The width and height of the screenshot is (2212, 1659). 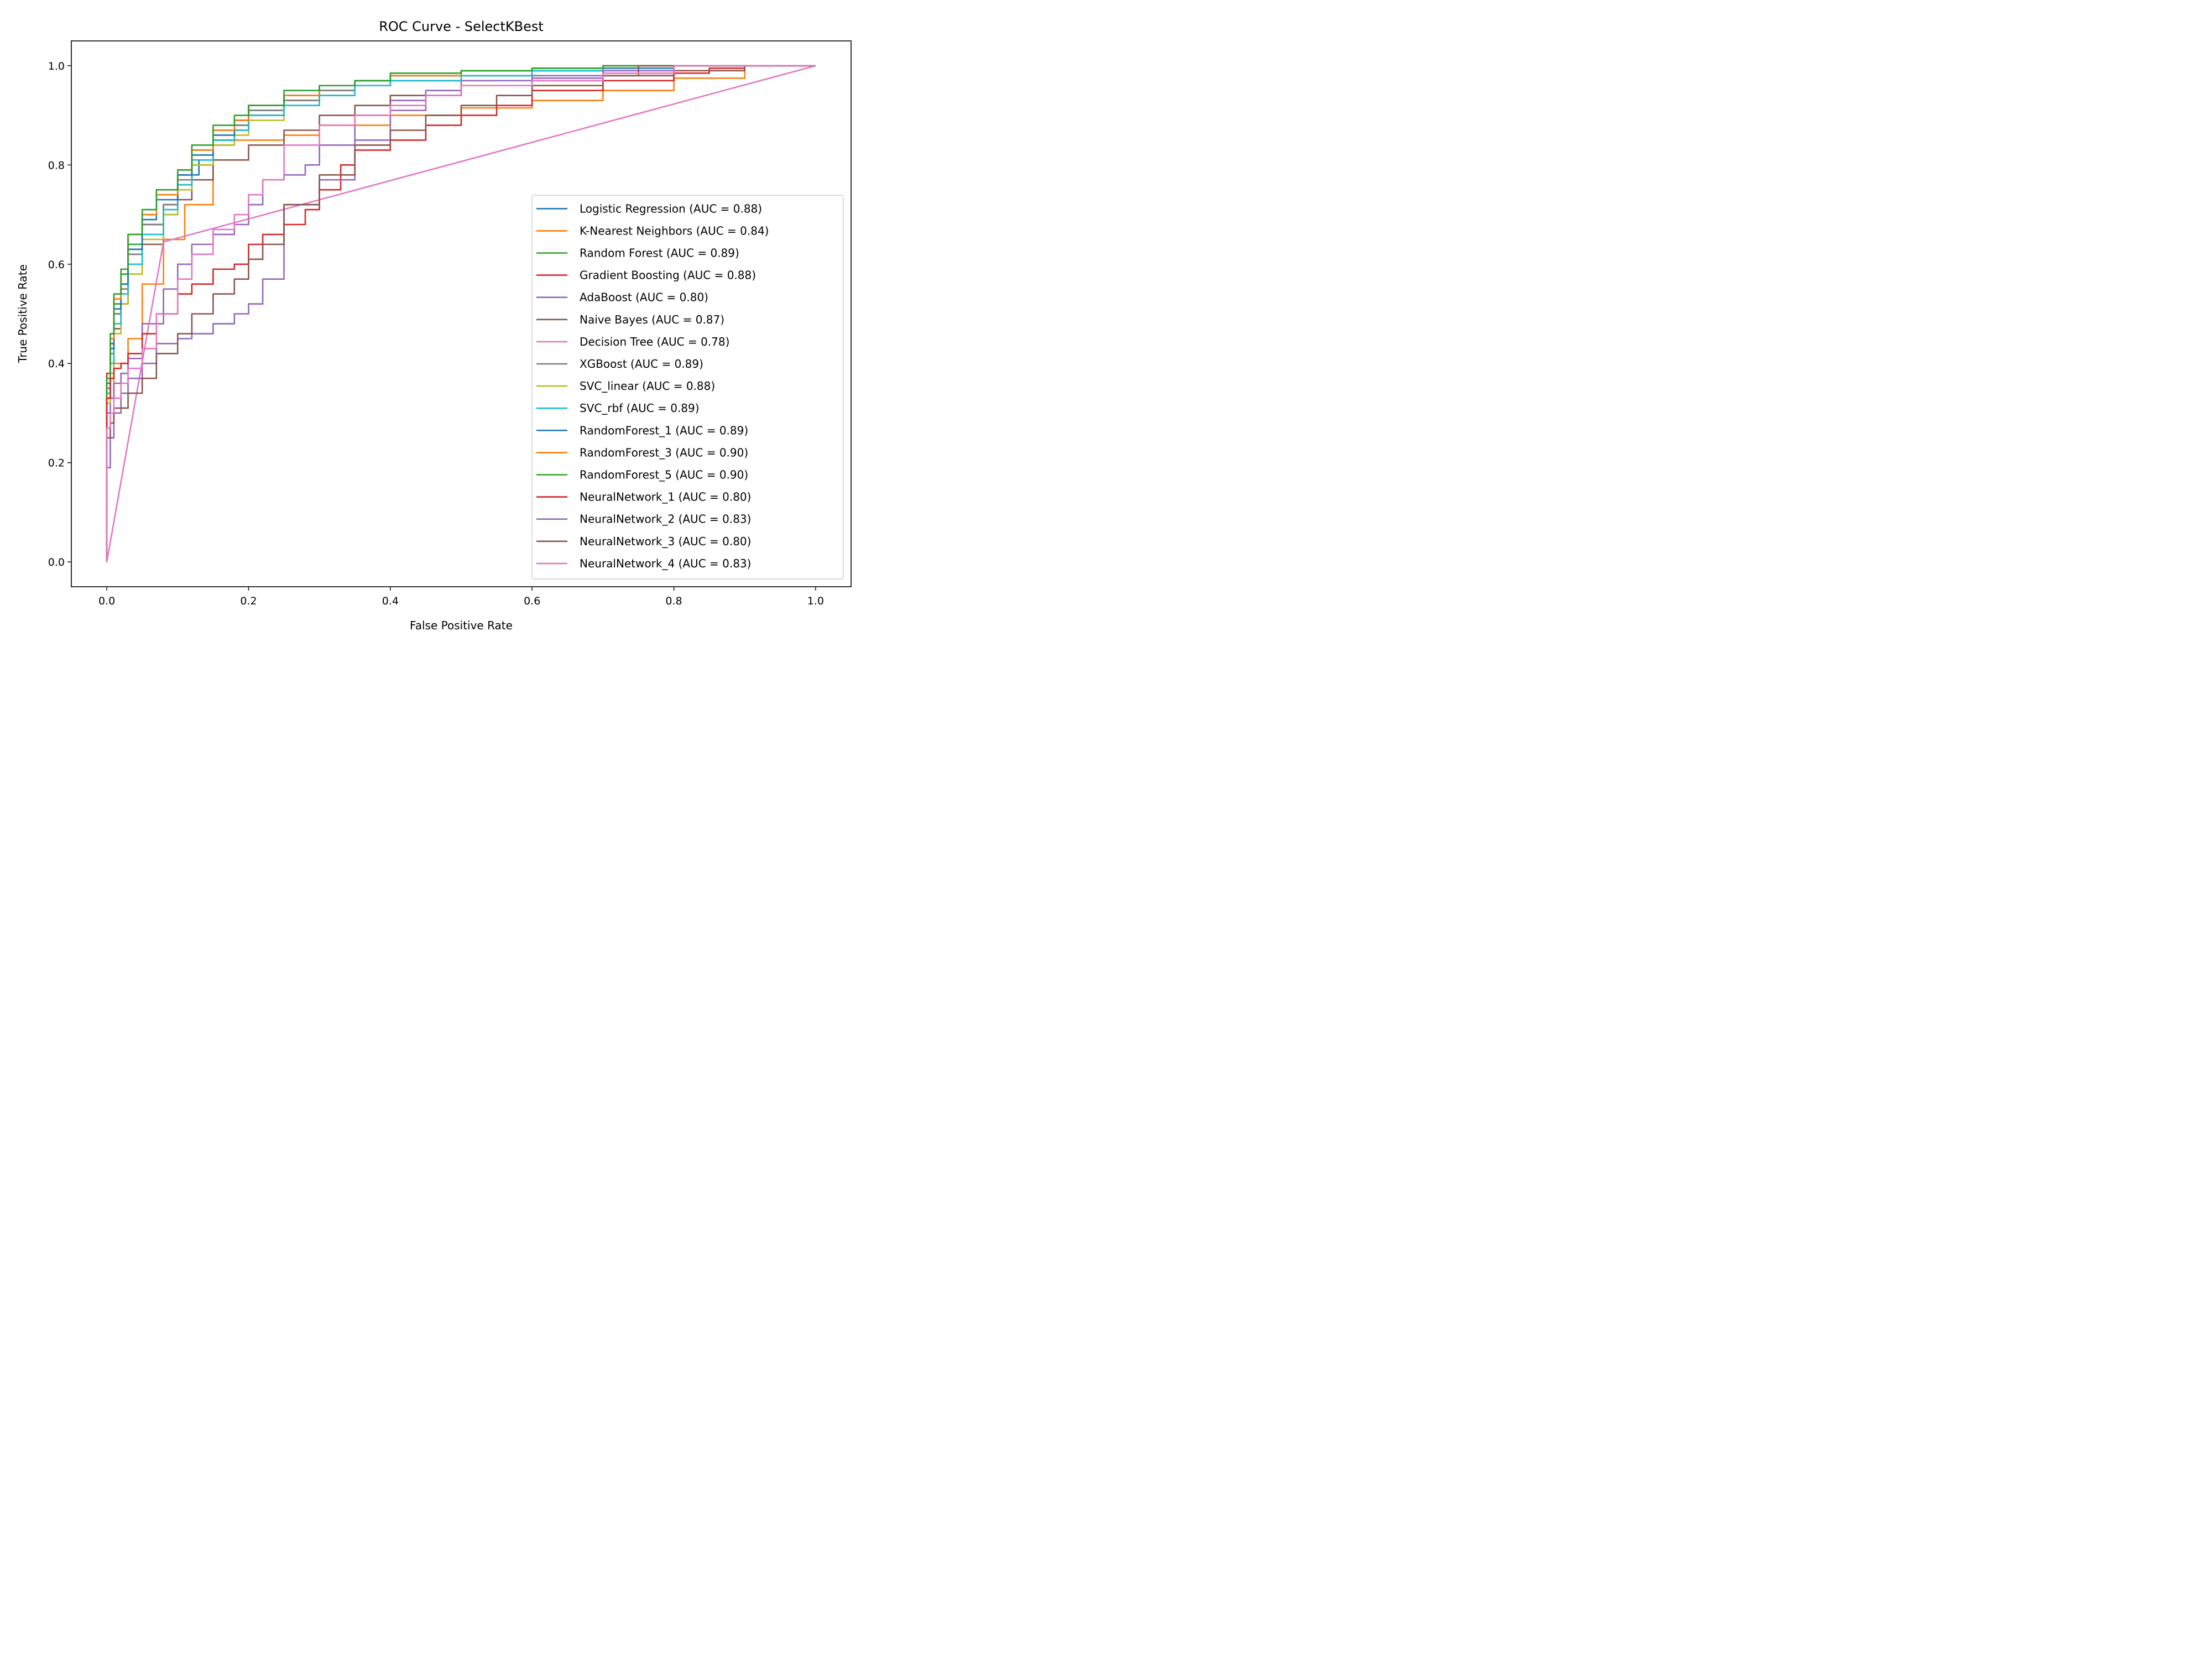 I want to click on y-tick-label: 0.6, so click(x=57, y=265).